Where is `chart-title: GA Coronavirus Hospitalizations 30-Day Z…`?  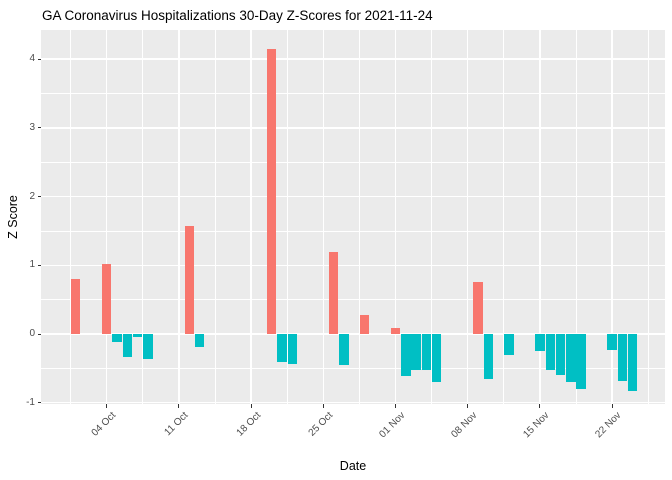
chart-title: GA Coronavirus Hospitalizations 30-Day Z… is located at coordinates (237, 15).